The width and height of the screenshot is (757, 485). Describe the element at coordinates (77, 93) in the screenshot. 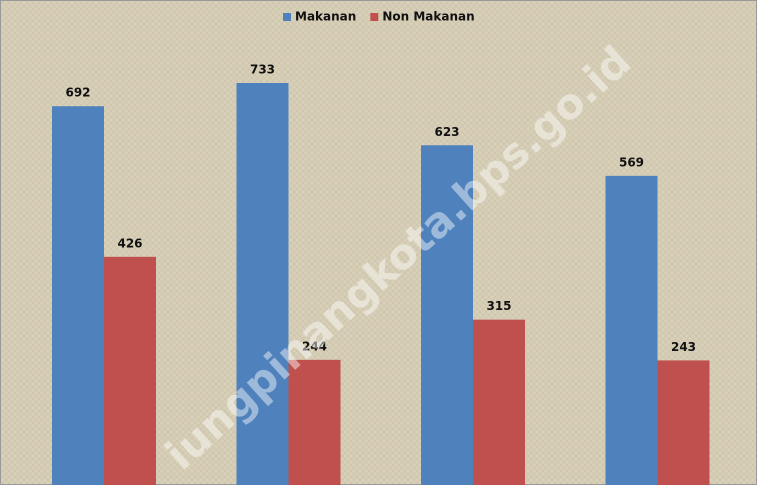

I see `data-label: 692` at that location.